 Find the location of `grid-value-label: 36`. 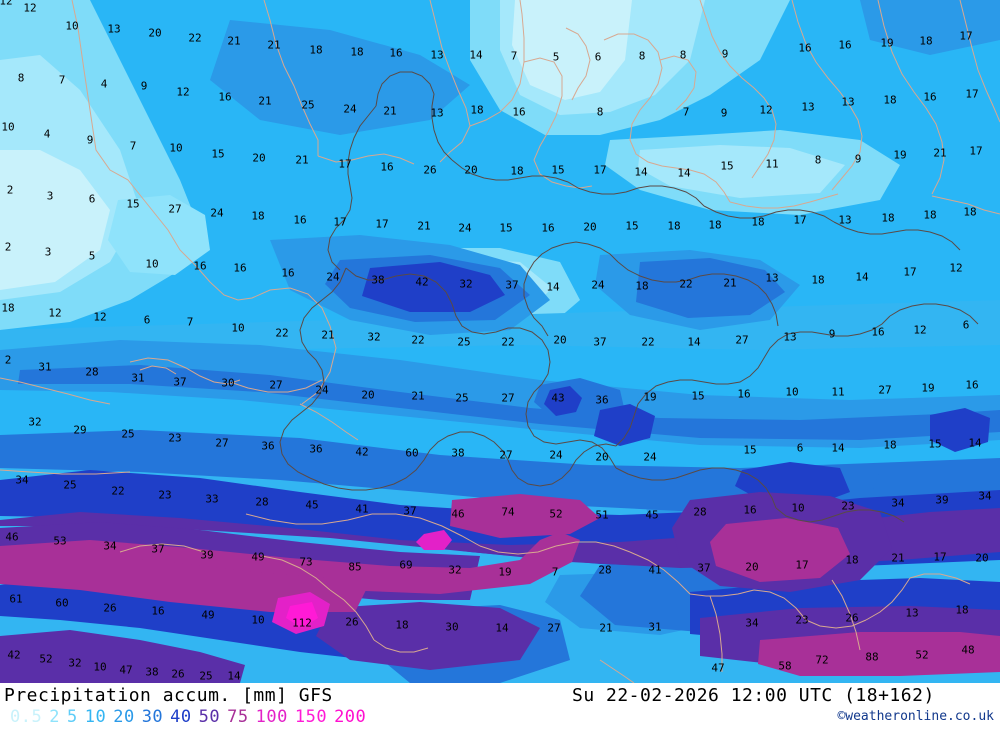

grid-value-label: 36 is located at coordinates (316, 449).